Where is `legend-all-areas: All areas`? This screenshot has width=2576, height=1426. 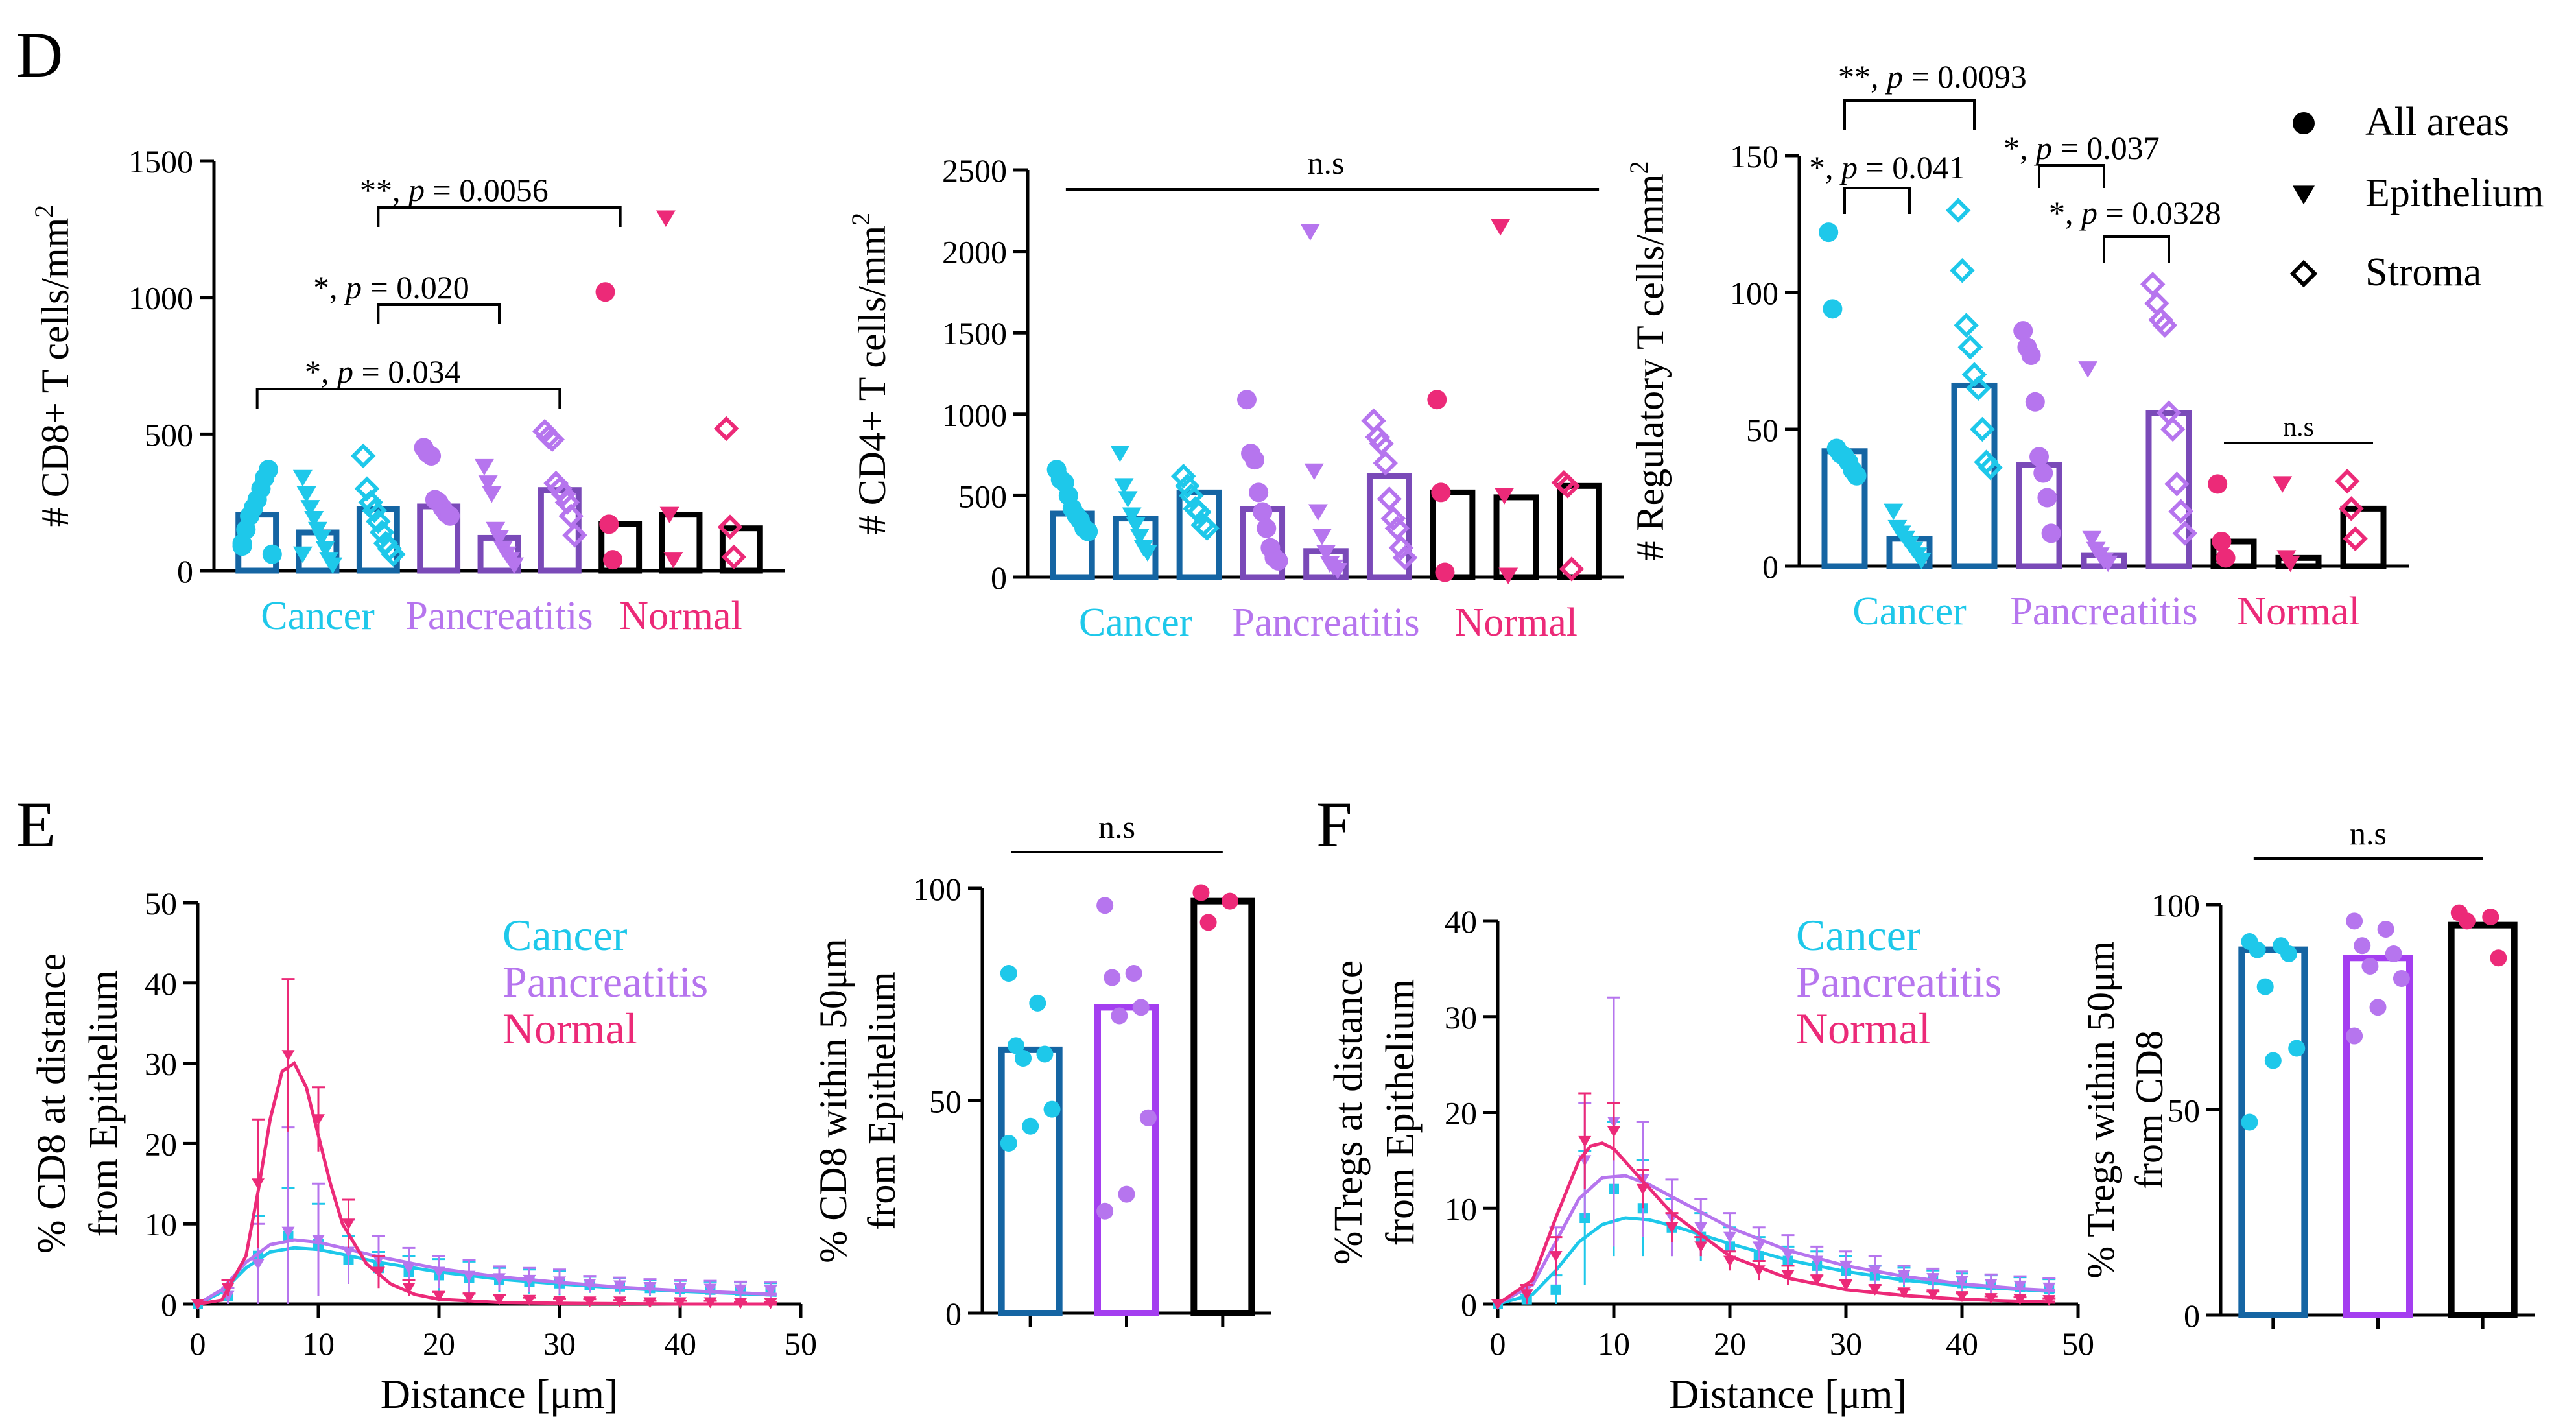 legend-all-areas: All areas is located at coordinates (2437, 122).